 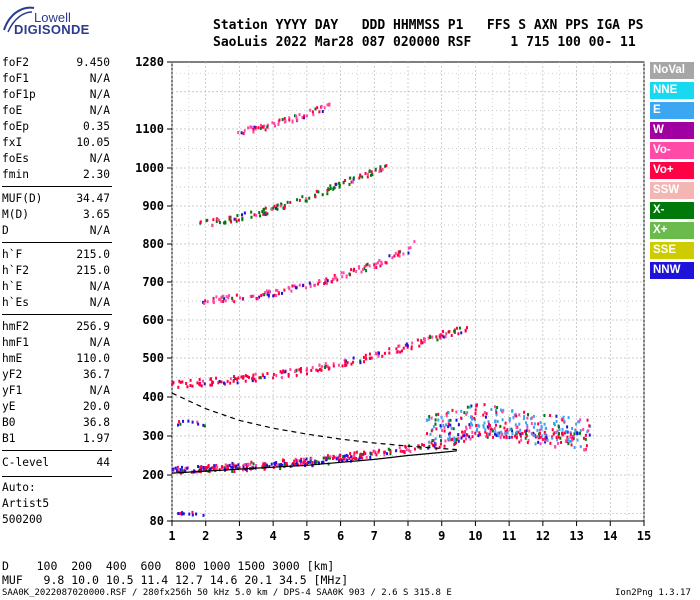 What do you see at coordinates (56, 176) in the screenshot?
I see `param-row: fmin 2.30` at bounding box center [56, 176].